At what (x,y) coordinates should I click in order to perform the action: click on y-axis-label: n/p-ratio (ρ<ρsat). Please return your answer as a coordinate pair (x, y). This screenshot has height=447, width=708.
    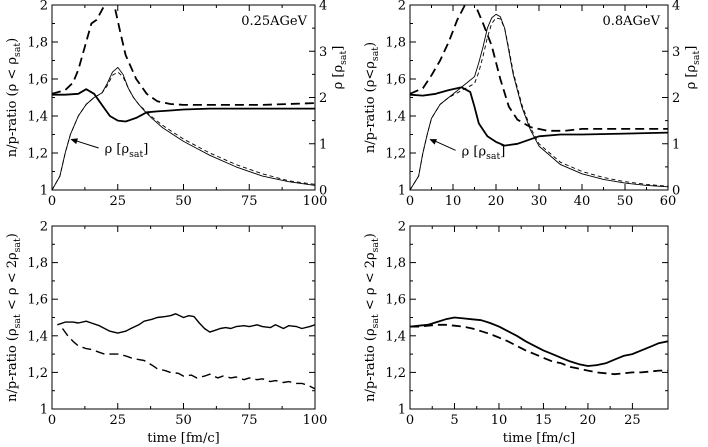
    Looking at the image, I should click on (372, 97).